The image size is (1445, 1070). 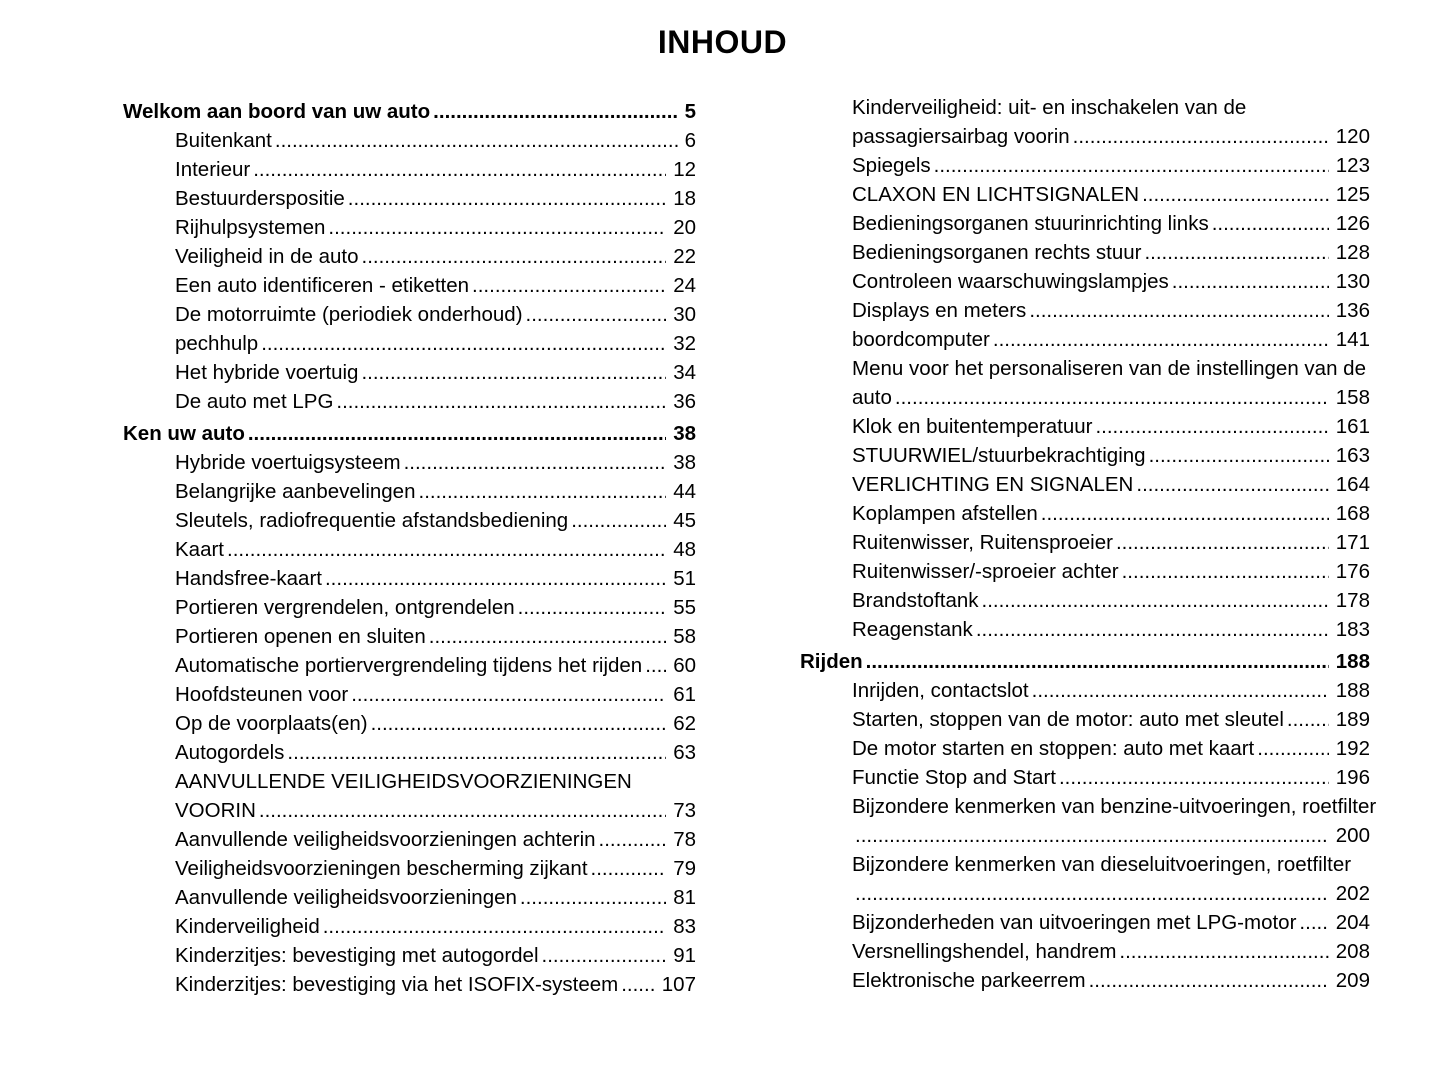 What do you see at coordinates (217, 343) in the screenshot?
I see `toc-entry-label: pechhulp` at bounding box center [217, 343].